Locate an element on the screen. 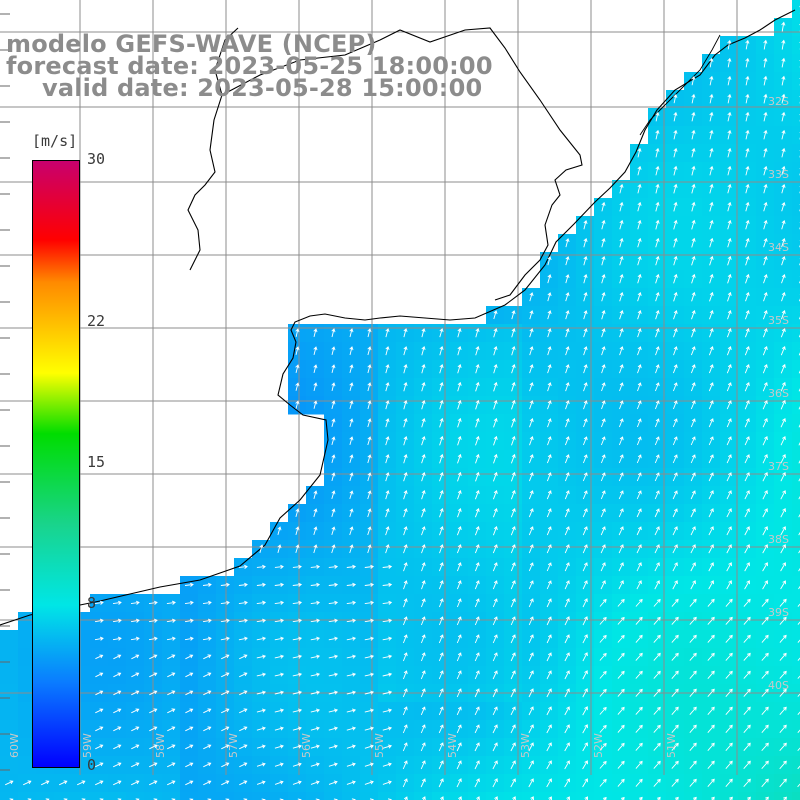  title-forecast-date: forecast date: 2023-05-25 18:00:00 is located at coordinates (249, 66).